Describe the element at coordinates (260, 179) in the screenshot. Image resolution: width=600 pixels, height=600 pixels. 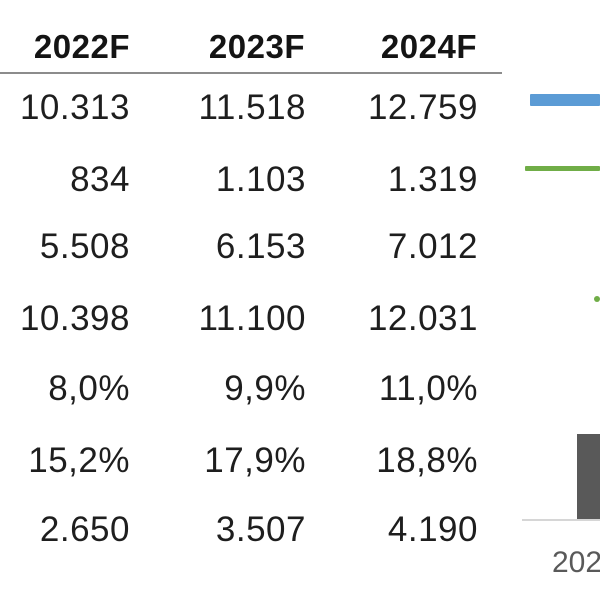
I see `table-cell: 1.103` at that location.